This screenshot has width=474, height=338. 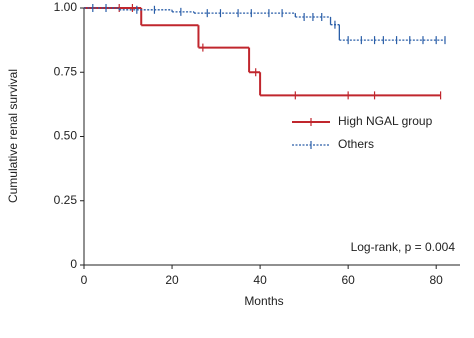 What do you see at coordinates (385, 121) in the screenshot?
I see `legend-label: High NGAL group` at bounding box center [385, 121].